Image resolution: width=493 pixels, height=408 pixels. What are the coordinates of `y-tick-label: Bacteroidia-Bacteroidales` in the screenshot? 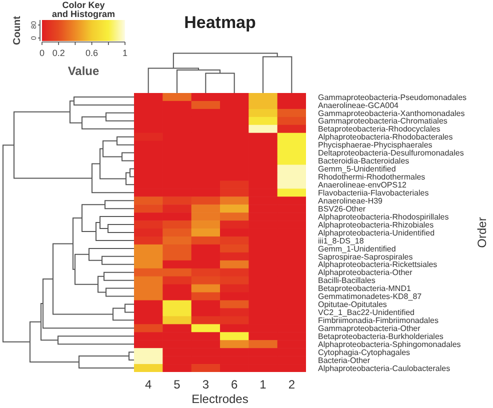 It's located at (364, 161).